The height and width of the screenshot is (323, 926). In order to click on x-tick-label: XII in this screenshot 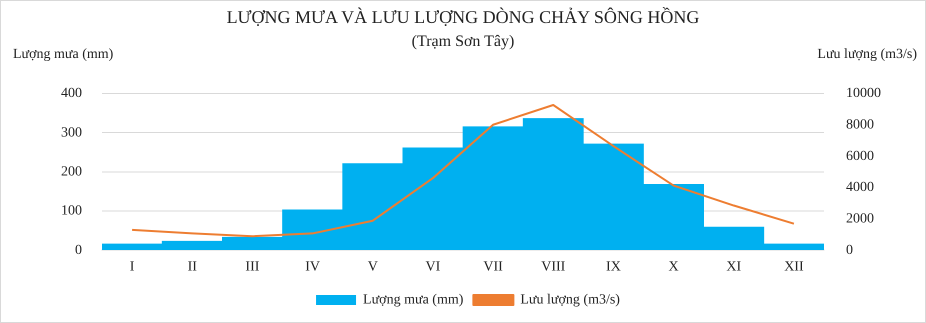, I will do `click(794, 266)`.